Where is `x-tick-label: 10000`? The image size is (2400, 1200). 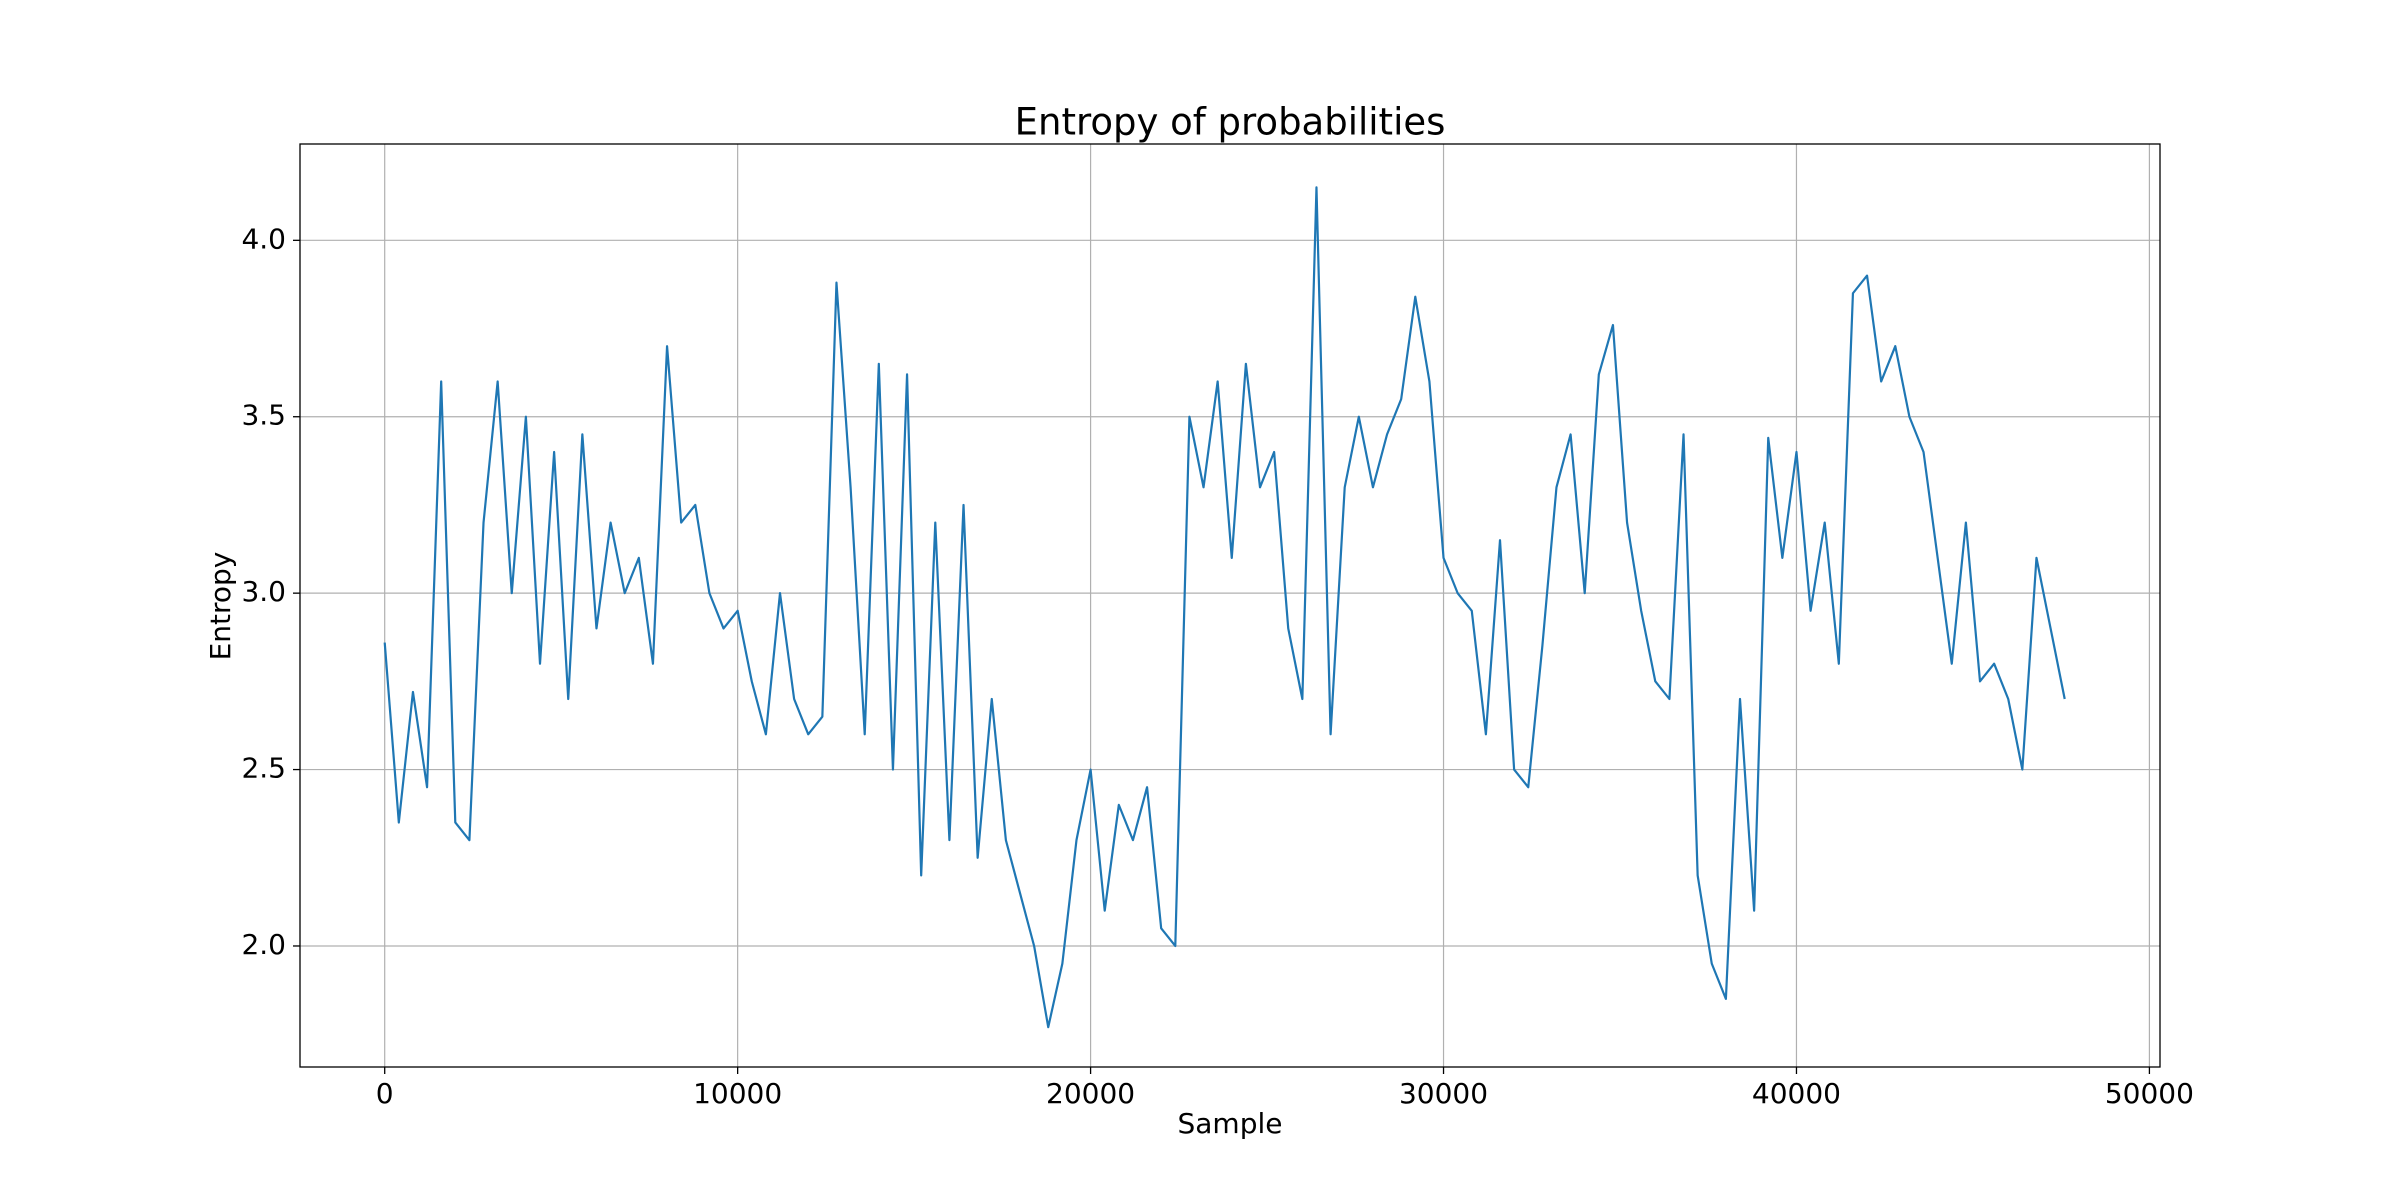
x-tick-label: 10000 is located at coordinates (737, 1093).